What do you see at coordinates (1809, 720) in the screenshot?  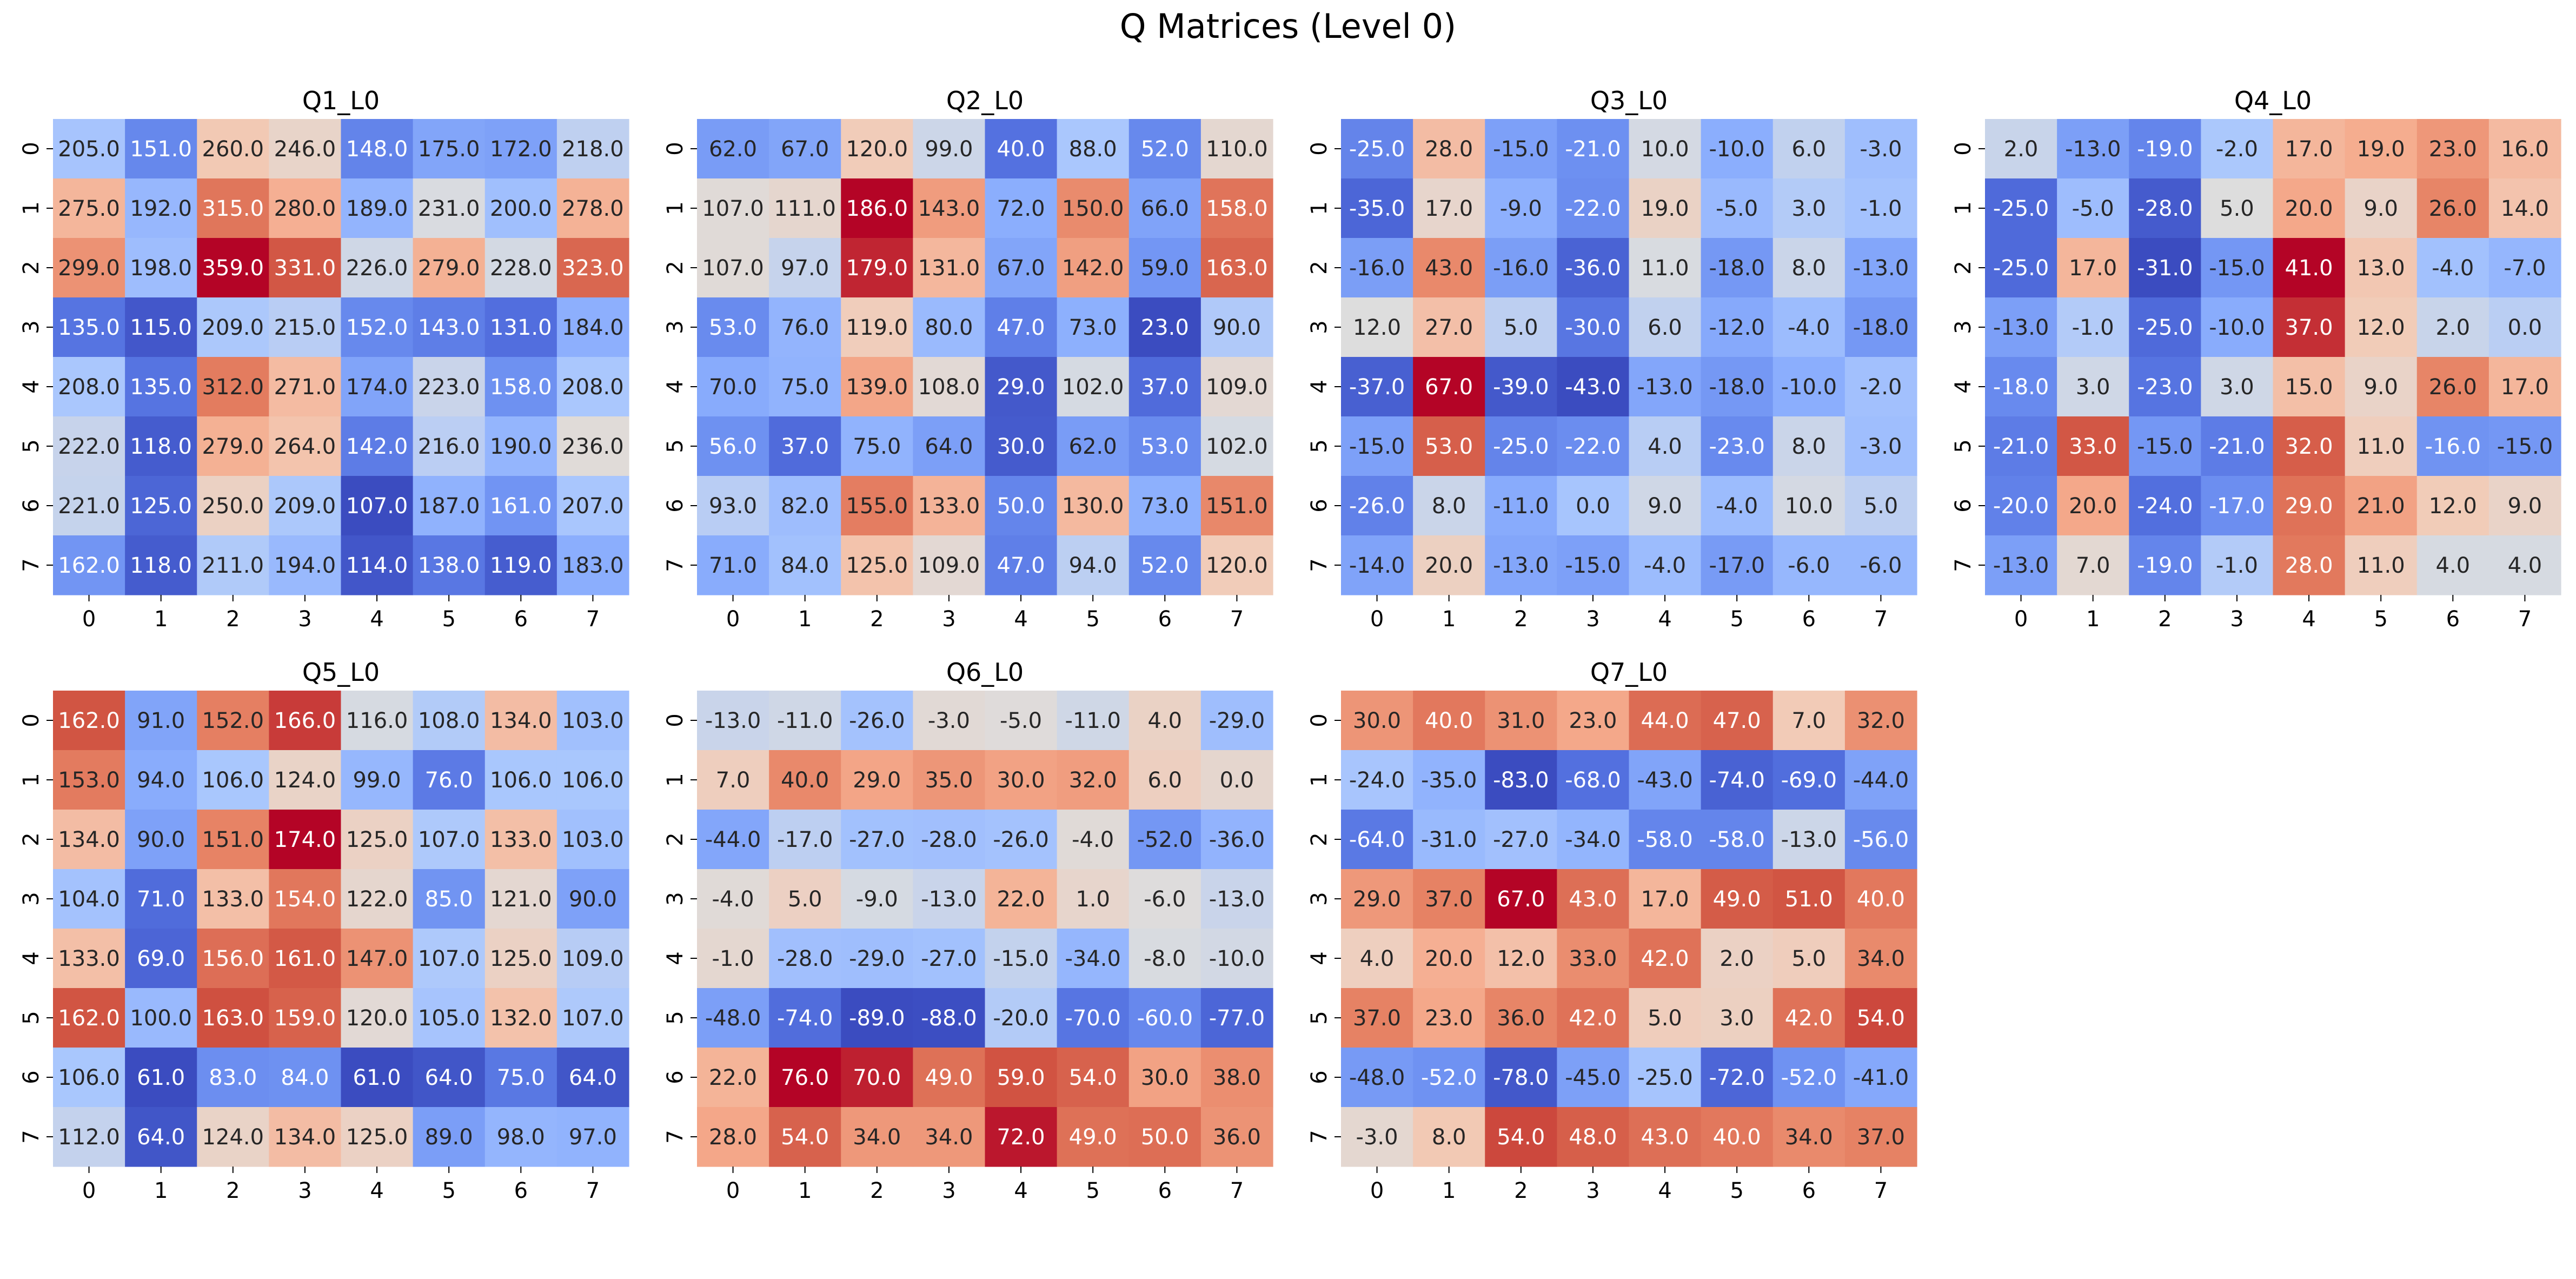 I see `cell-value-label: 7.0` at bounding box center [1809, 720].